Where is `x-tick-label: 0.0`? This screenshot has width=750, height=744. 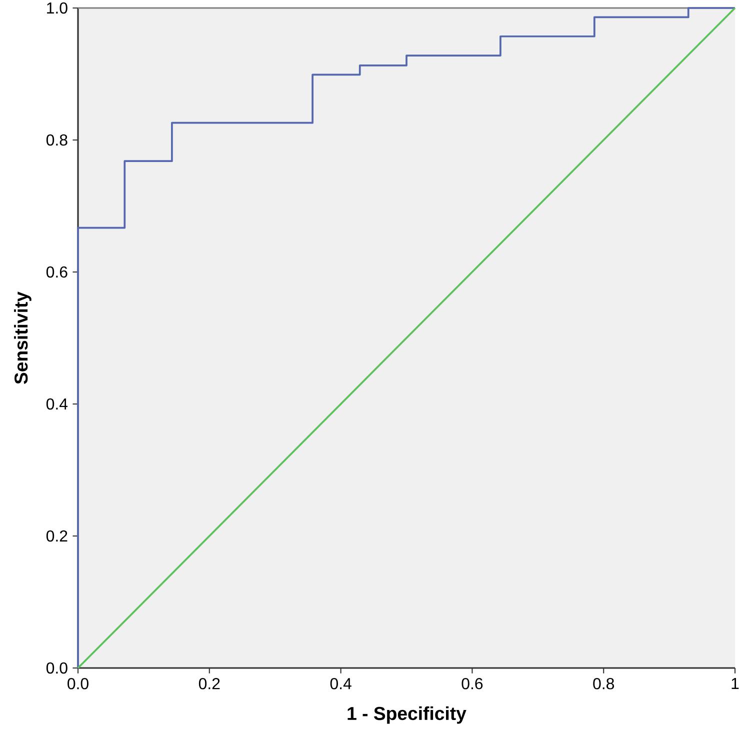
x-tick-label: 0.0 is located at coordinates (78, 684).